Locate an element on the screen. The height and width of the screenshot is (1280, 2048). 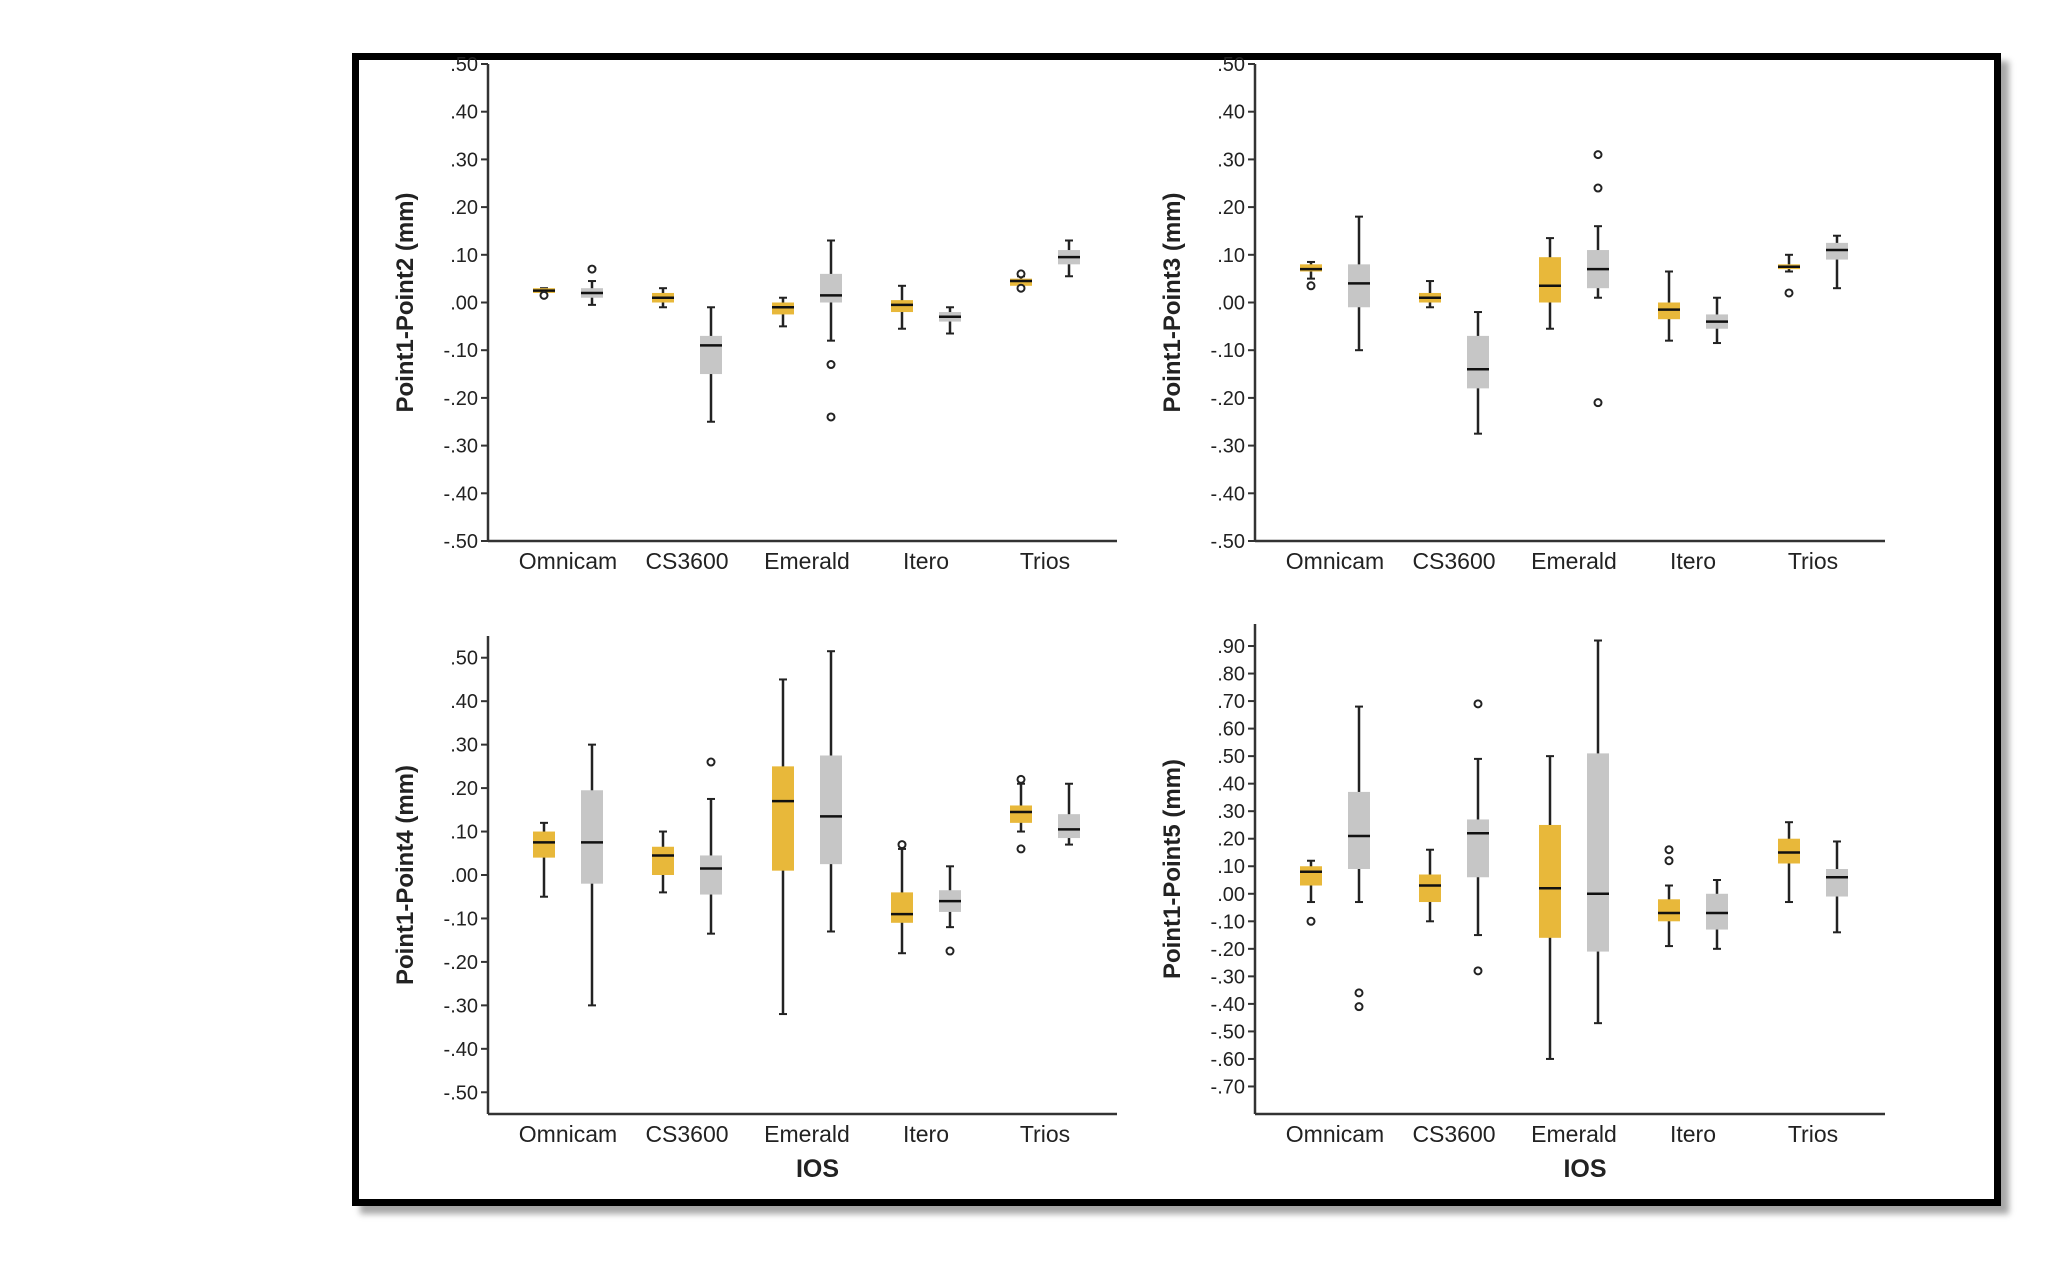
y-tick-label: .70 is located at coordinates (1231, 702).